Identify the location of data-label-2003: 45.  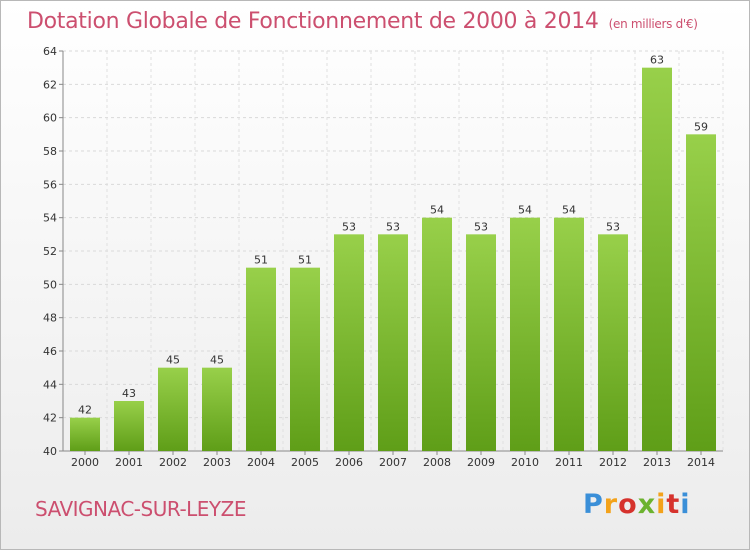
(217, 360).